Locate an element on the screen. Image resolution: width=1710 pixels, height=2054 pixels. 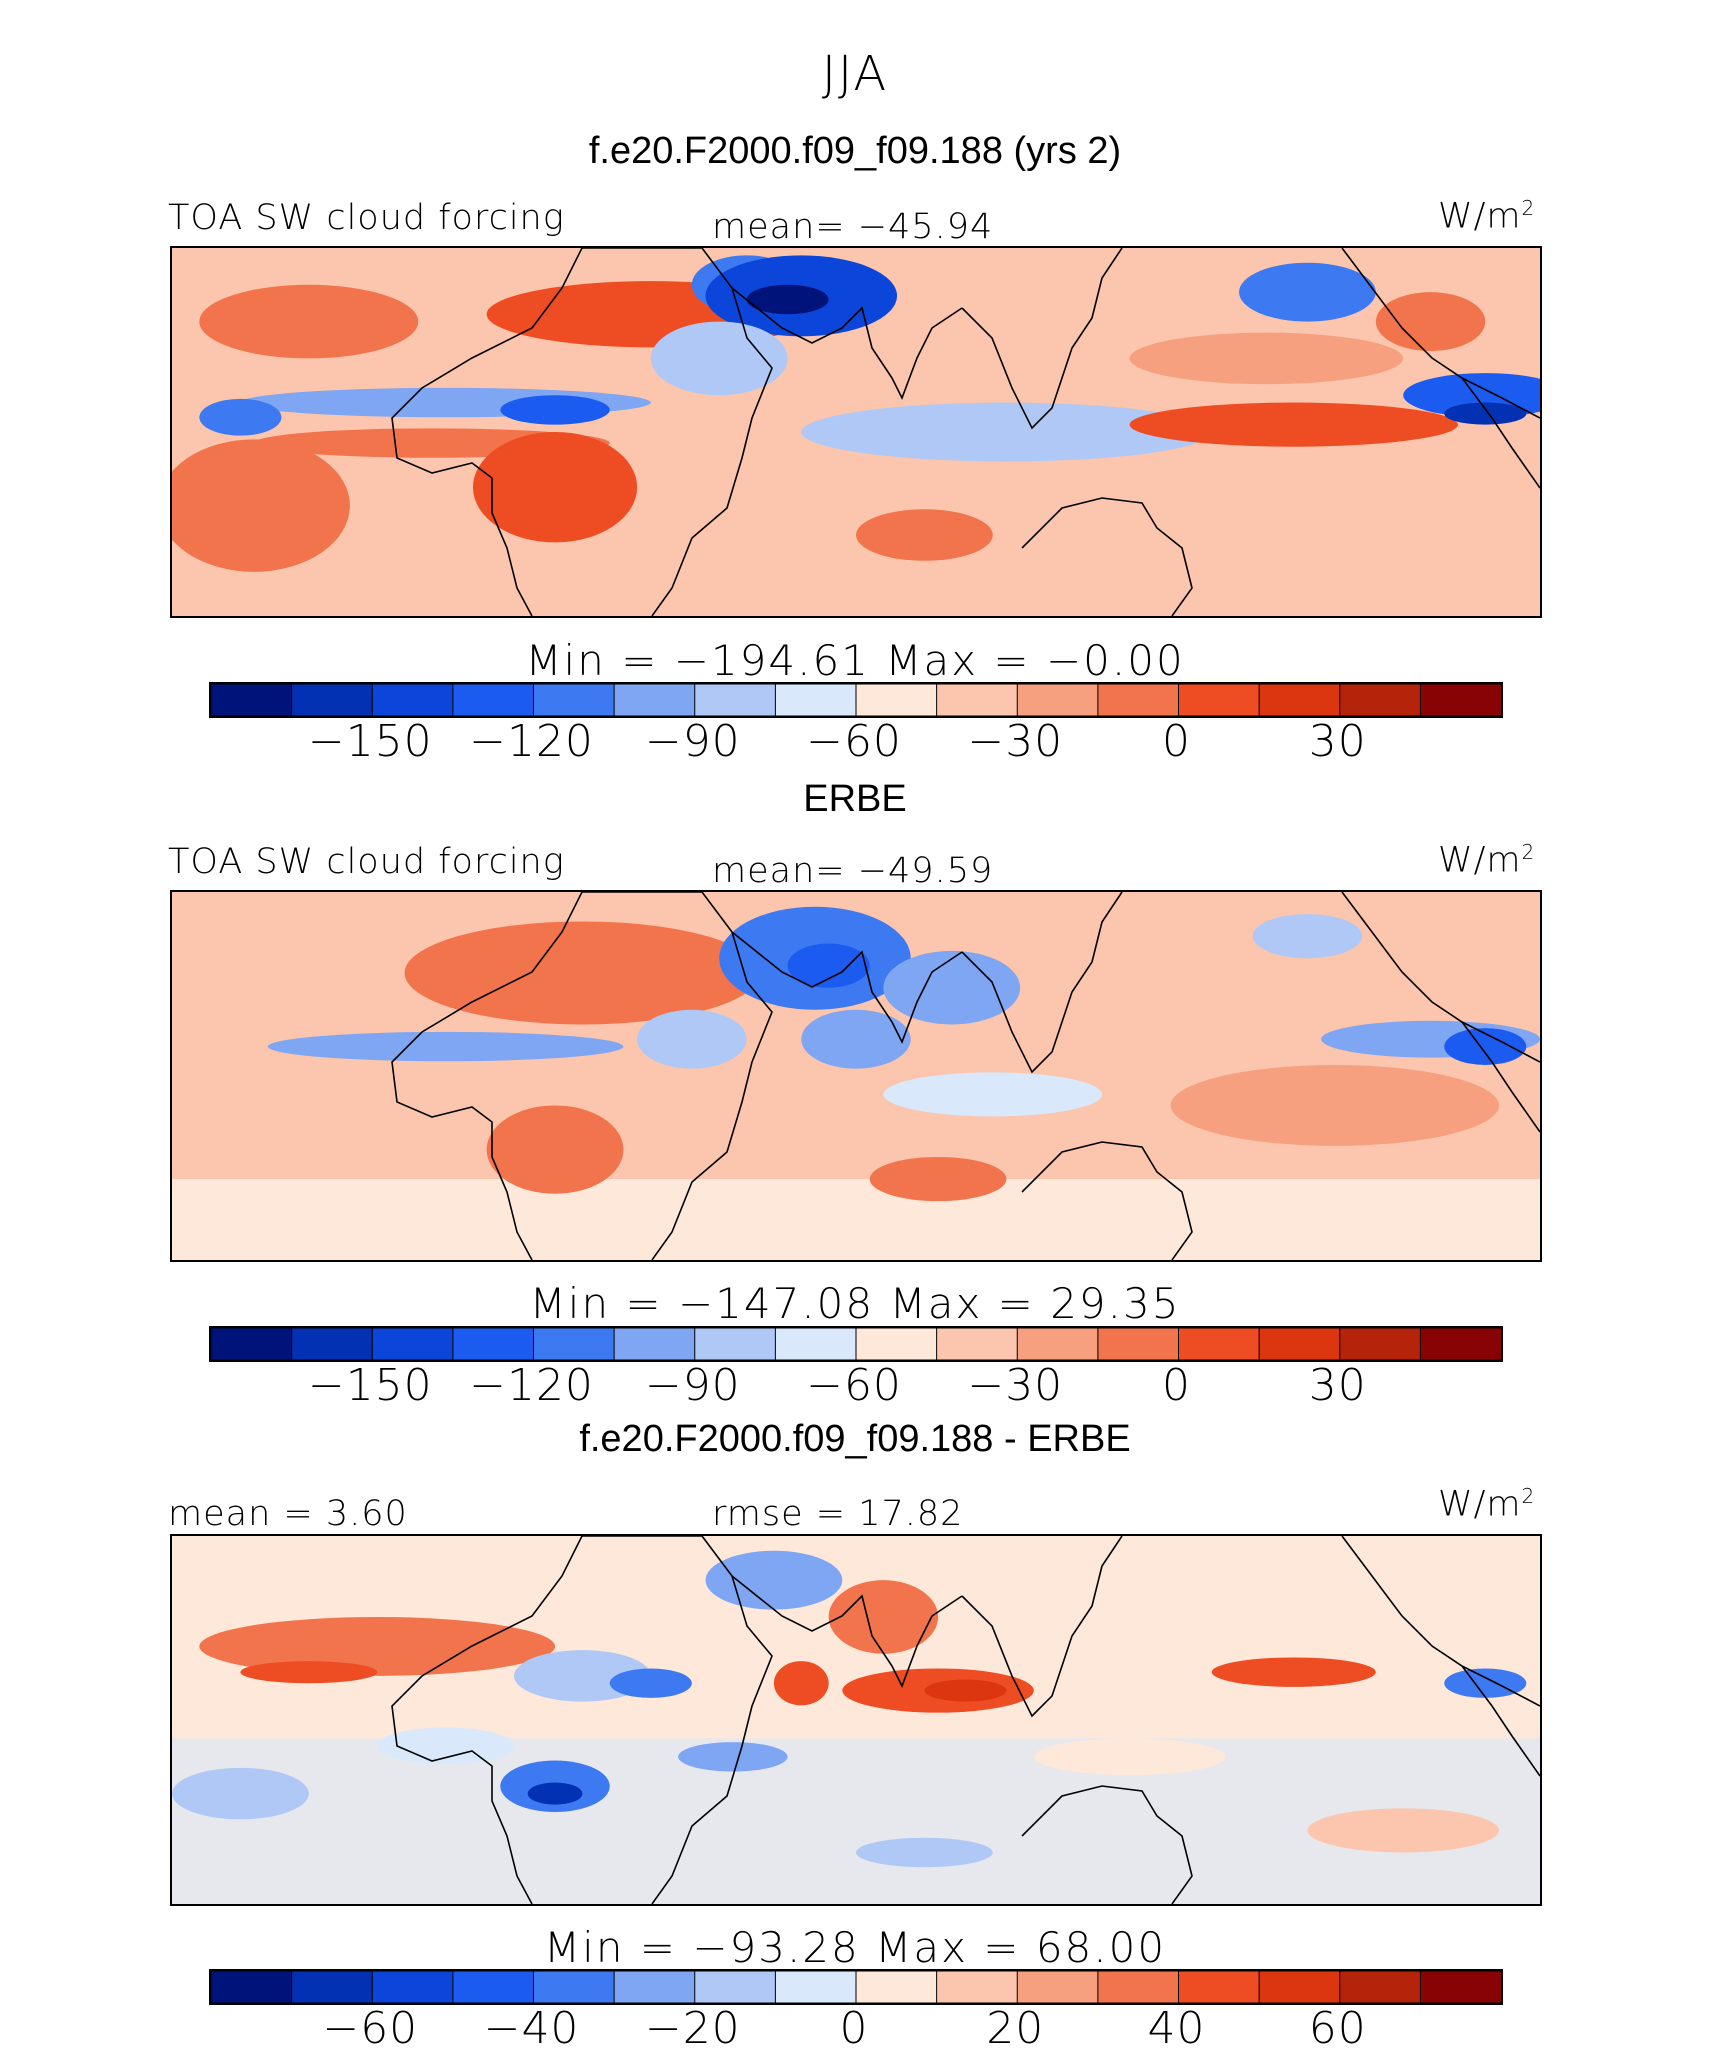
model-panel-title: f.e20.F2000.f09_f09.188 (yrs 2) is located at coordinates (855, 151).